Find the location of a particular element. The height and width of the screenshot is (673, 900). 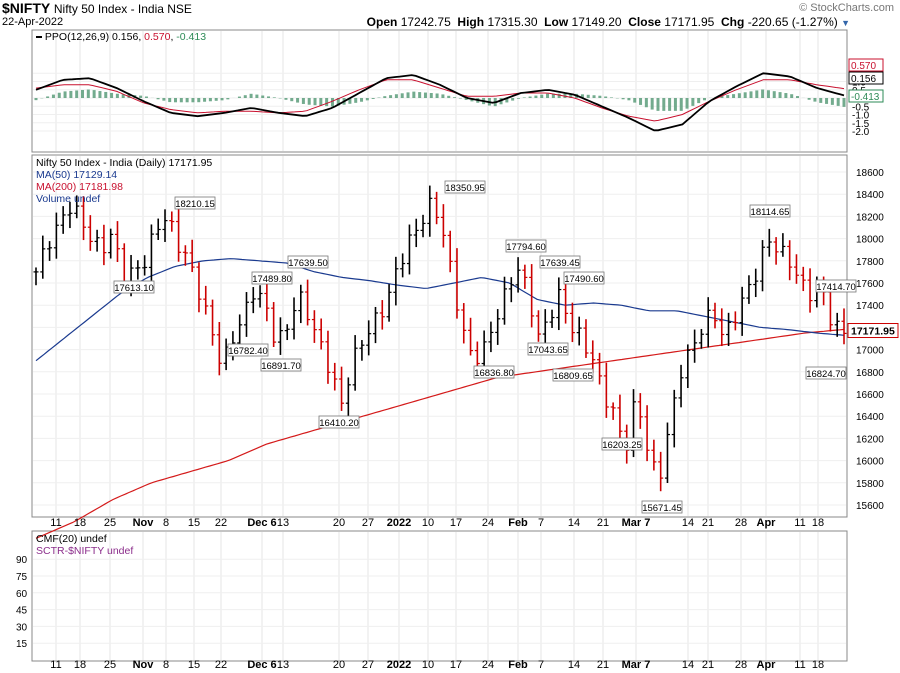

price-annotation-label: 18210.15 is located at coordinates (195, 204).